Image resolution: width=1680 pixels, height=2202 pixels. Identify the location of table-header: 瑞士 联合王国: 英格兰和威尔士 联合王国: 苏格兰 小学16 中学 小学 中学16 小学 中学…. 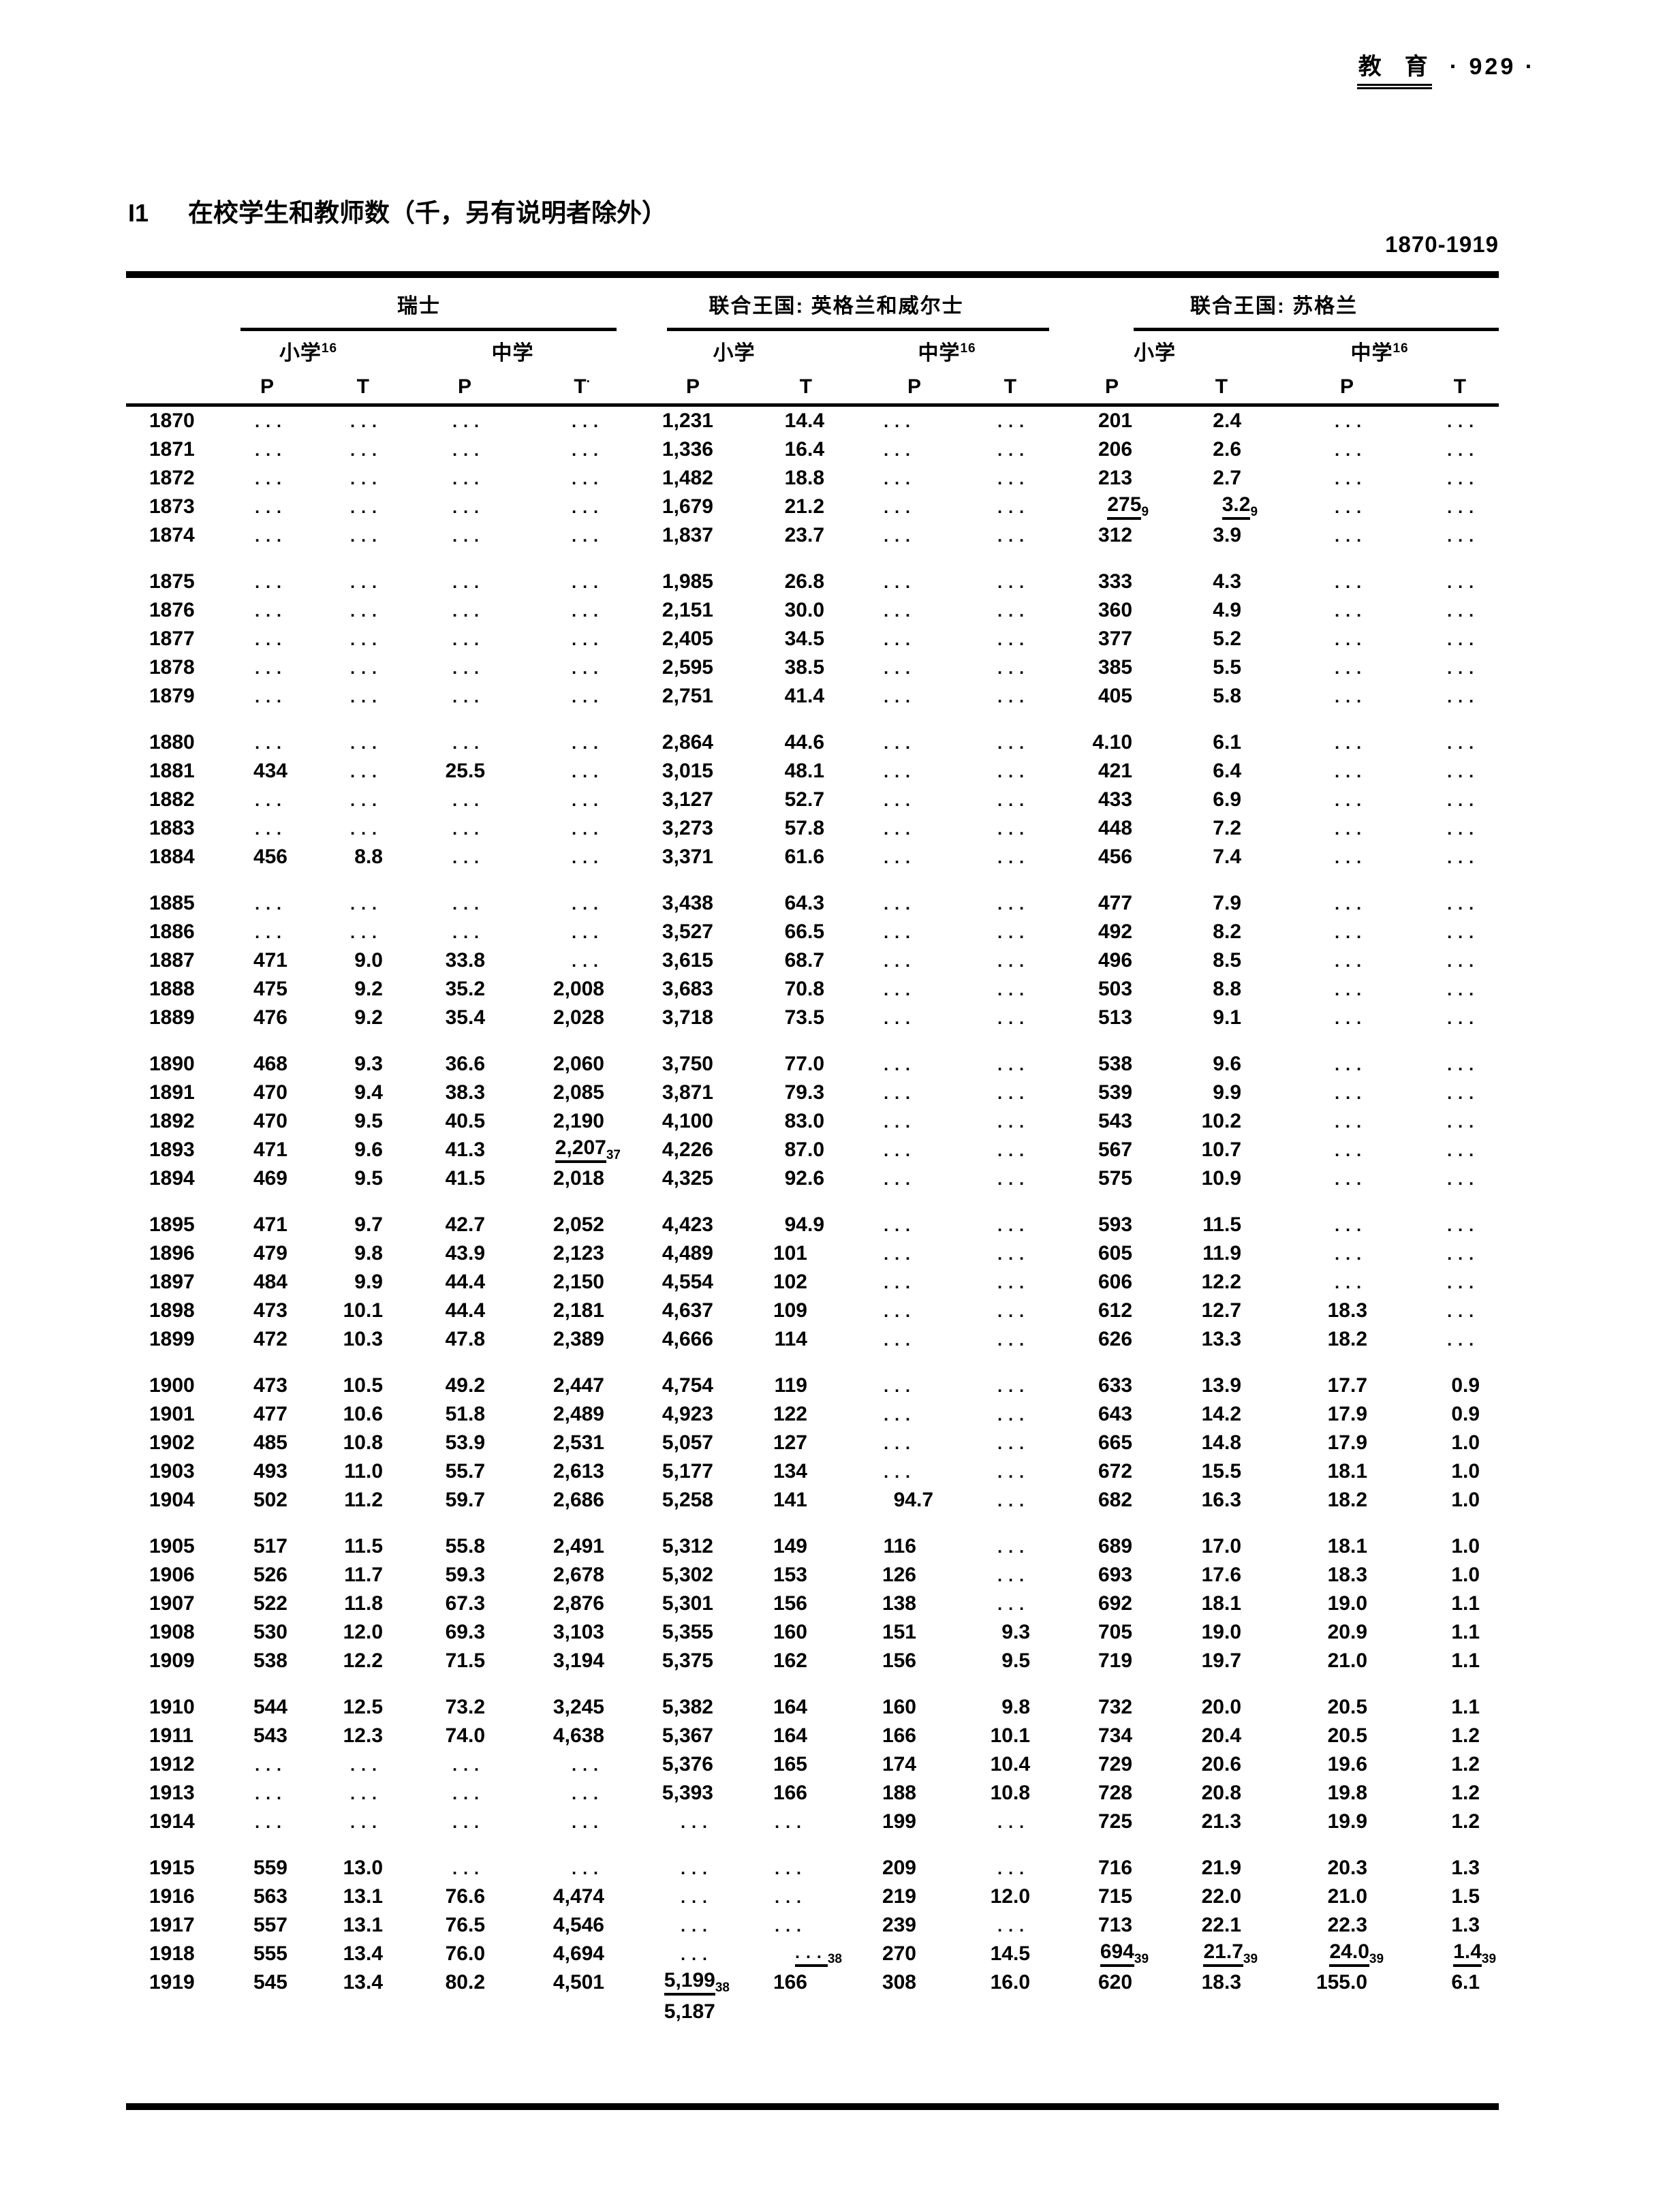
(812, 341).